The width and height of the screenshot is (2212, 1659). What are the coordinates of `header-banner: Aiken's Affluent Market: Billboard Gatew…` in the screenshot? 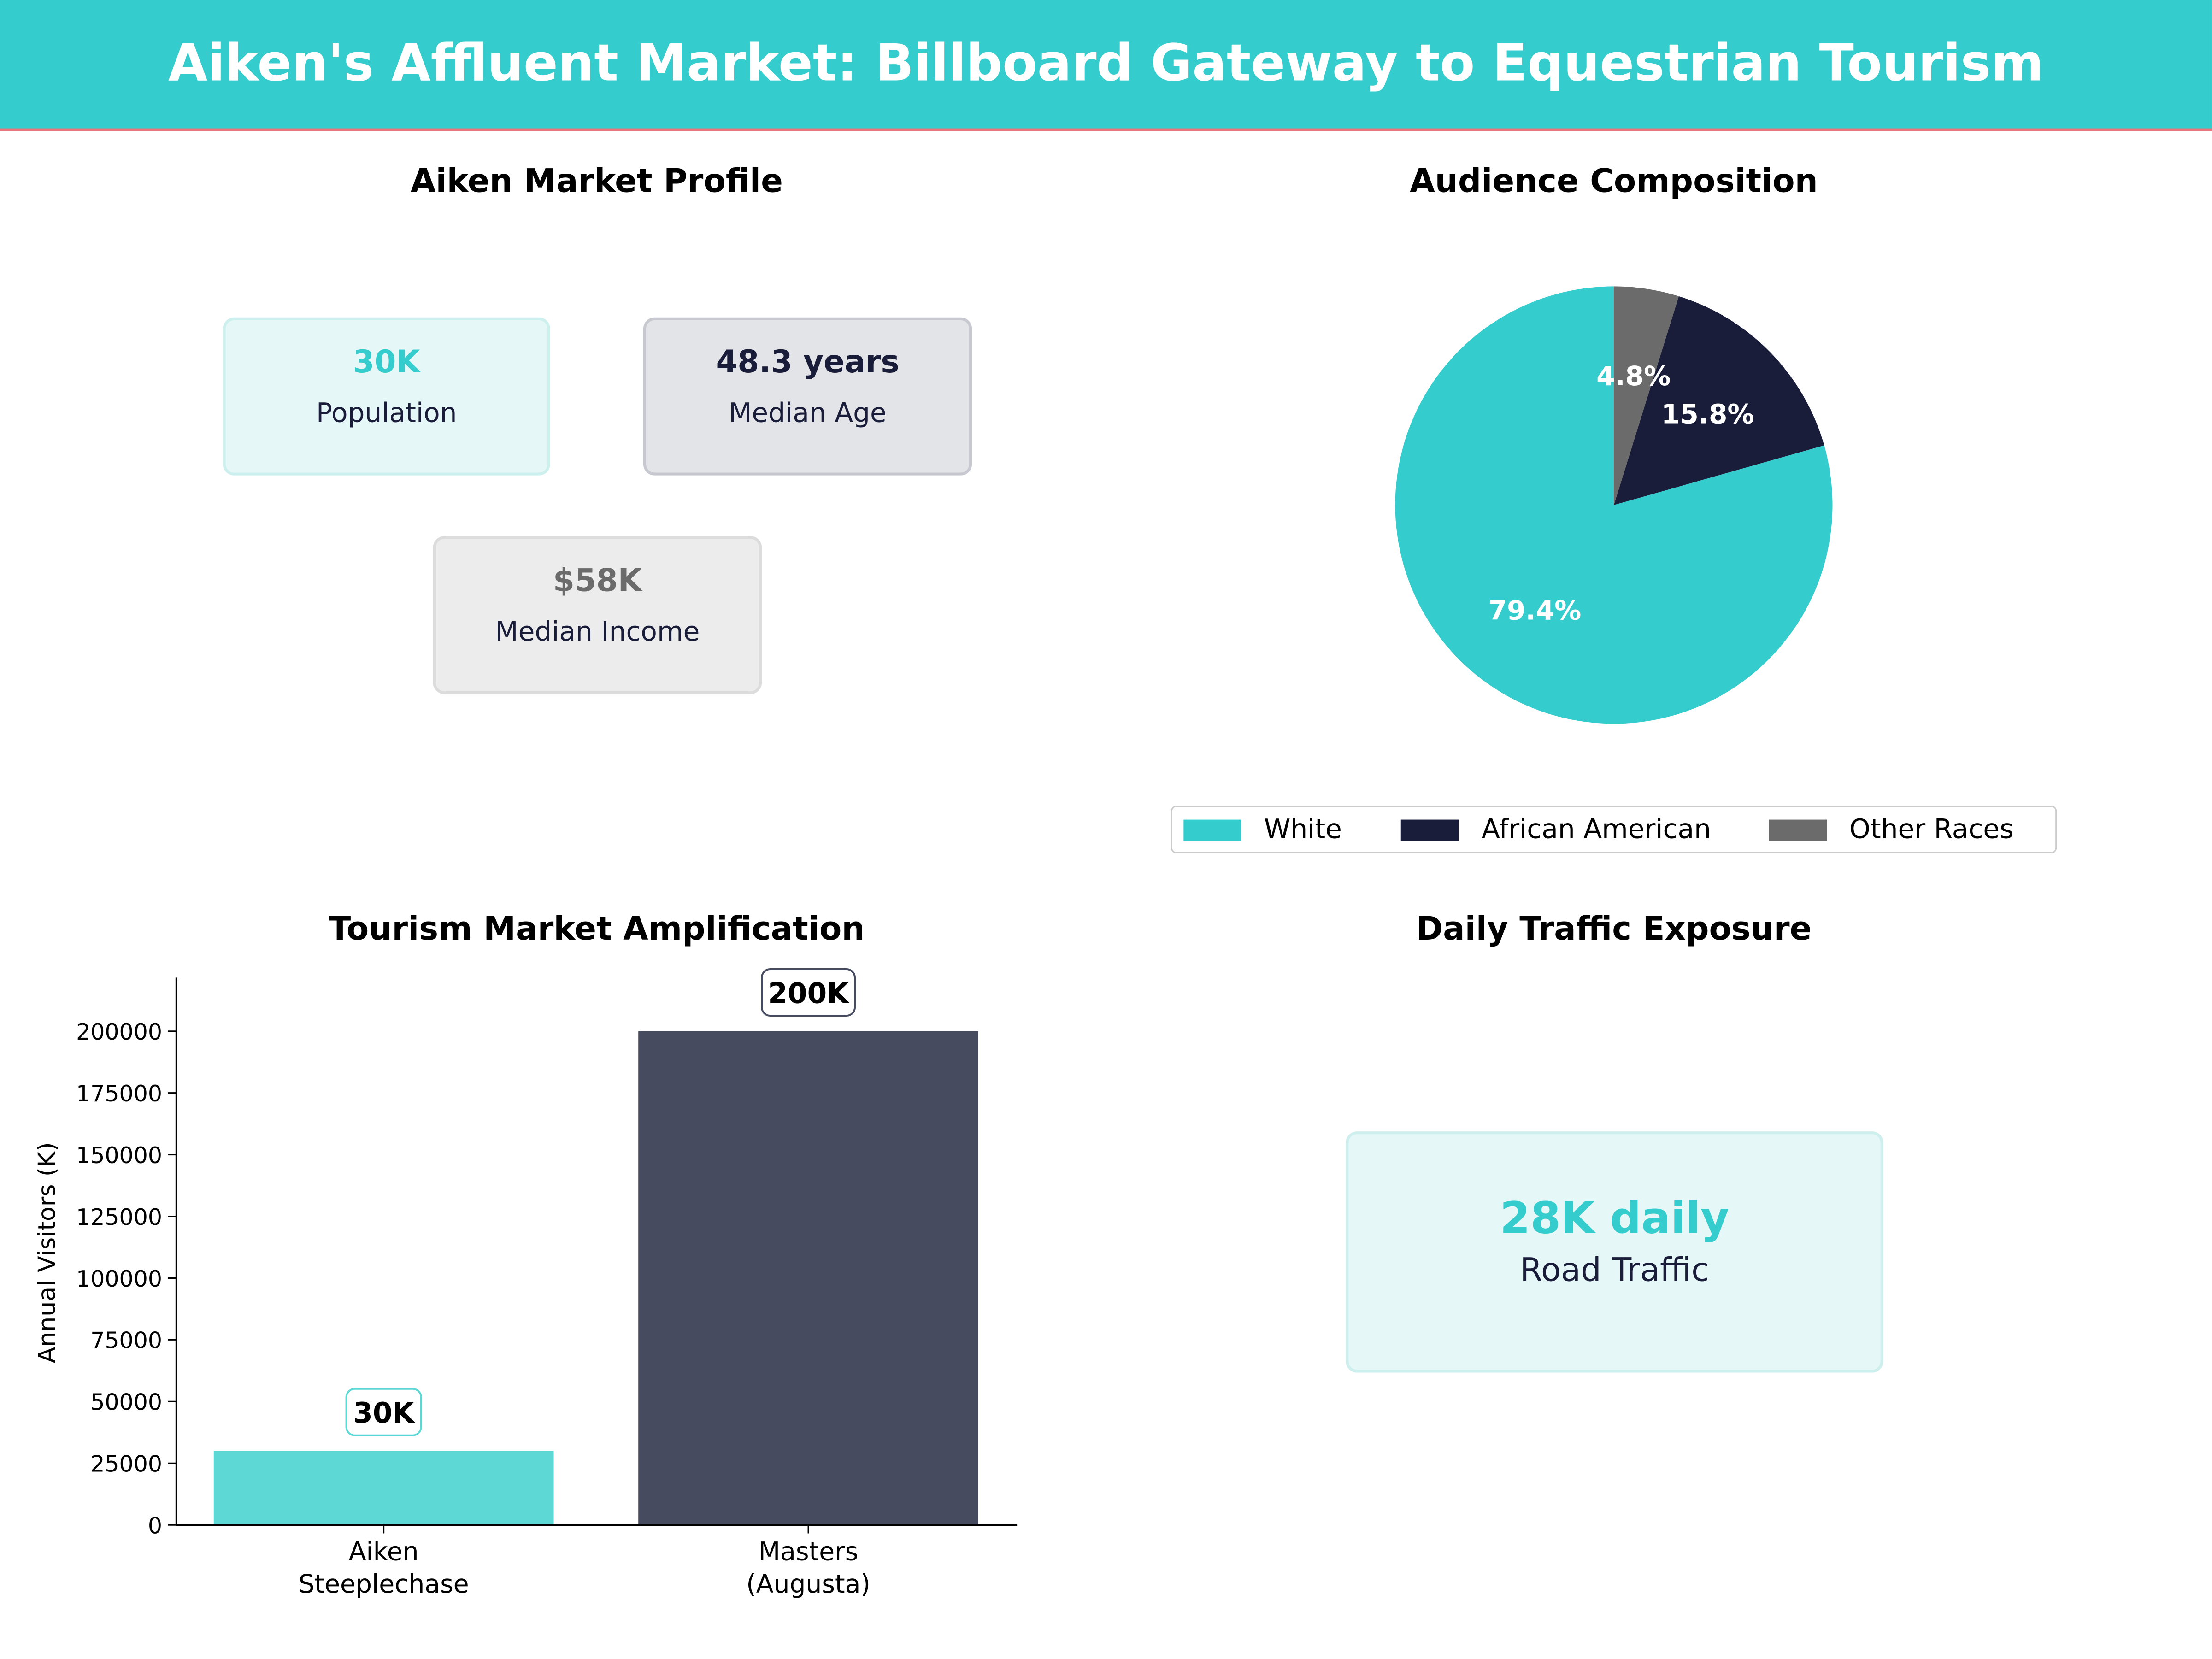 It's located at (1106, 65).